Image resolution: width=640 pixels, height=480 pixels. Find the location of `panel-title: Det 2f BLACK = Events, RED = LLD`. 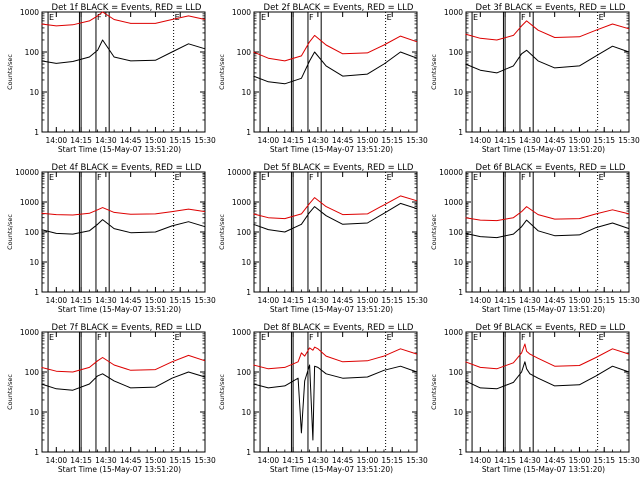

panel-title: Det 2f BLACK = Events, RED = LLD is located at coordinates (339, 8).